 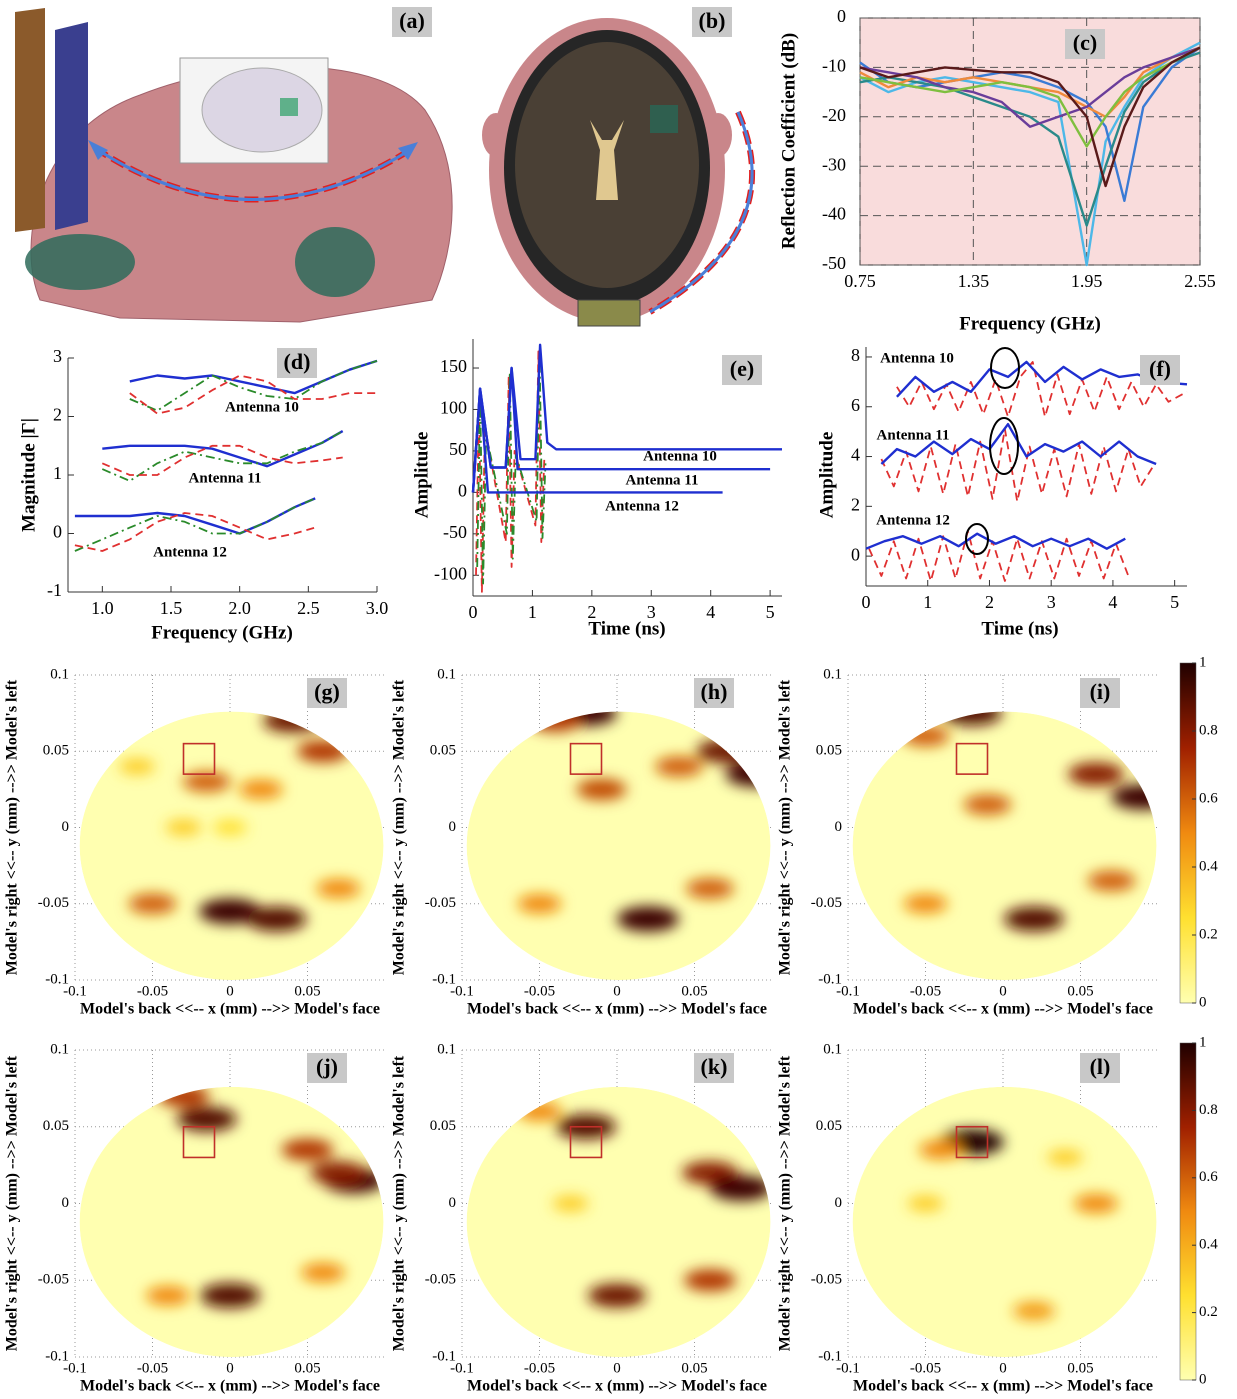 What do you see at coordinates (56, 1126) in the screenshot?
I see `y-tick-label: 0.05` at bounding box center [56, 1126].